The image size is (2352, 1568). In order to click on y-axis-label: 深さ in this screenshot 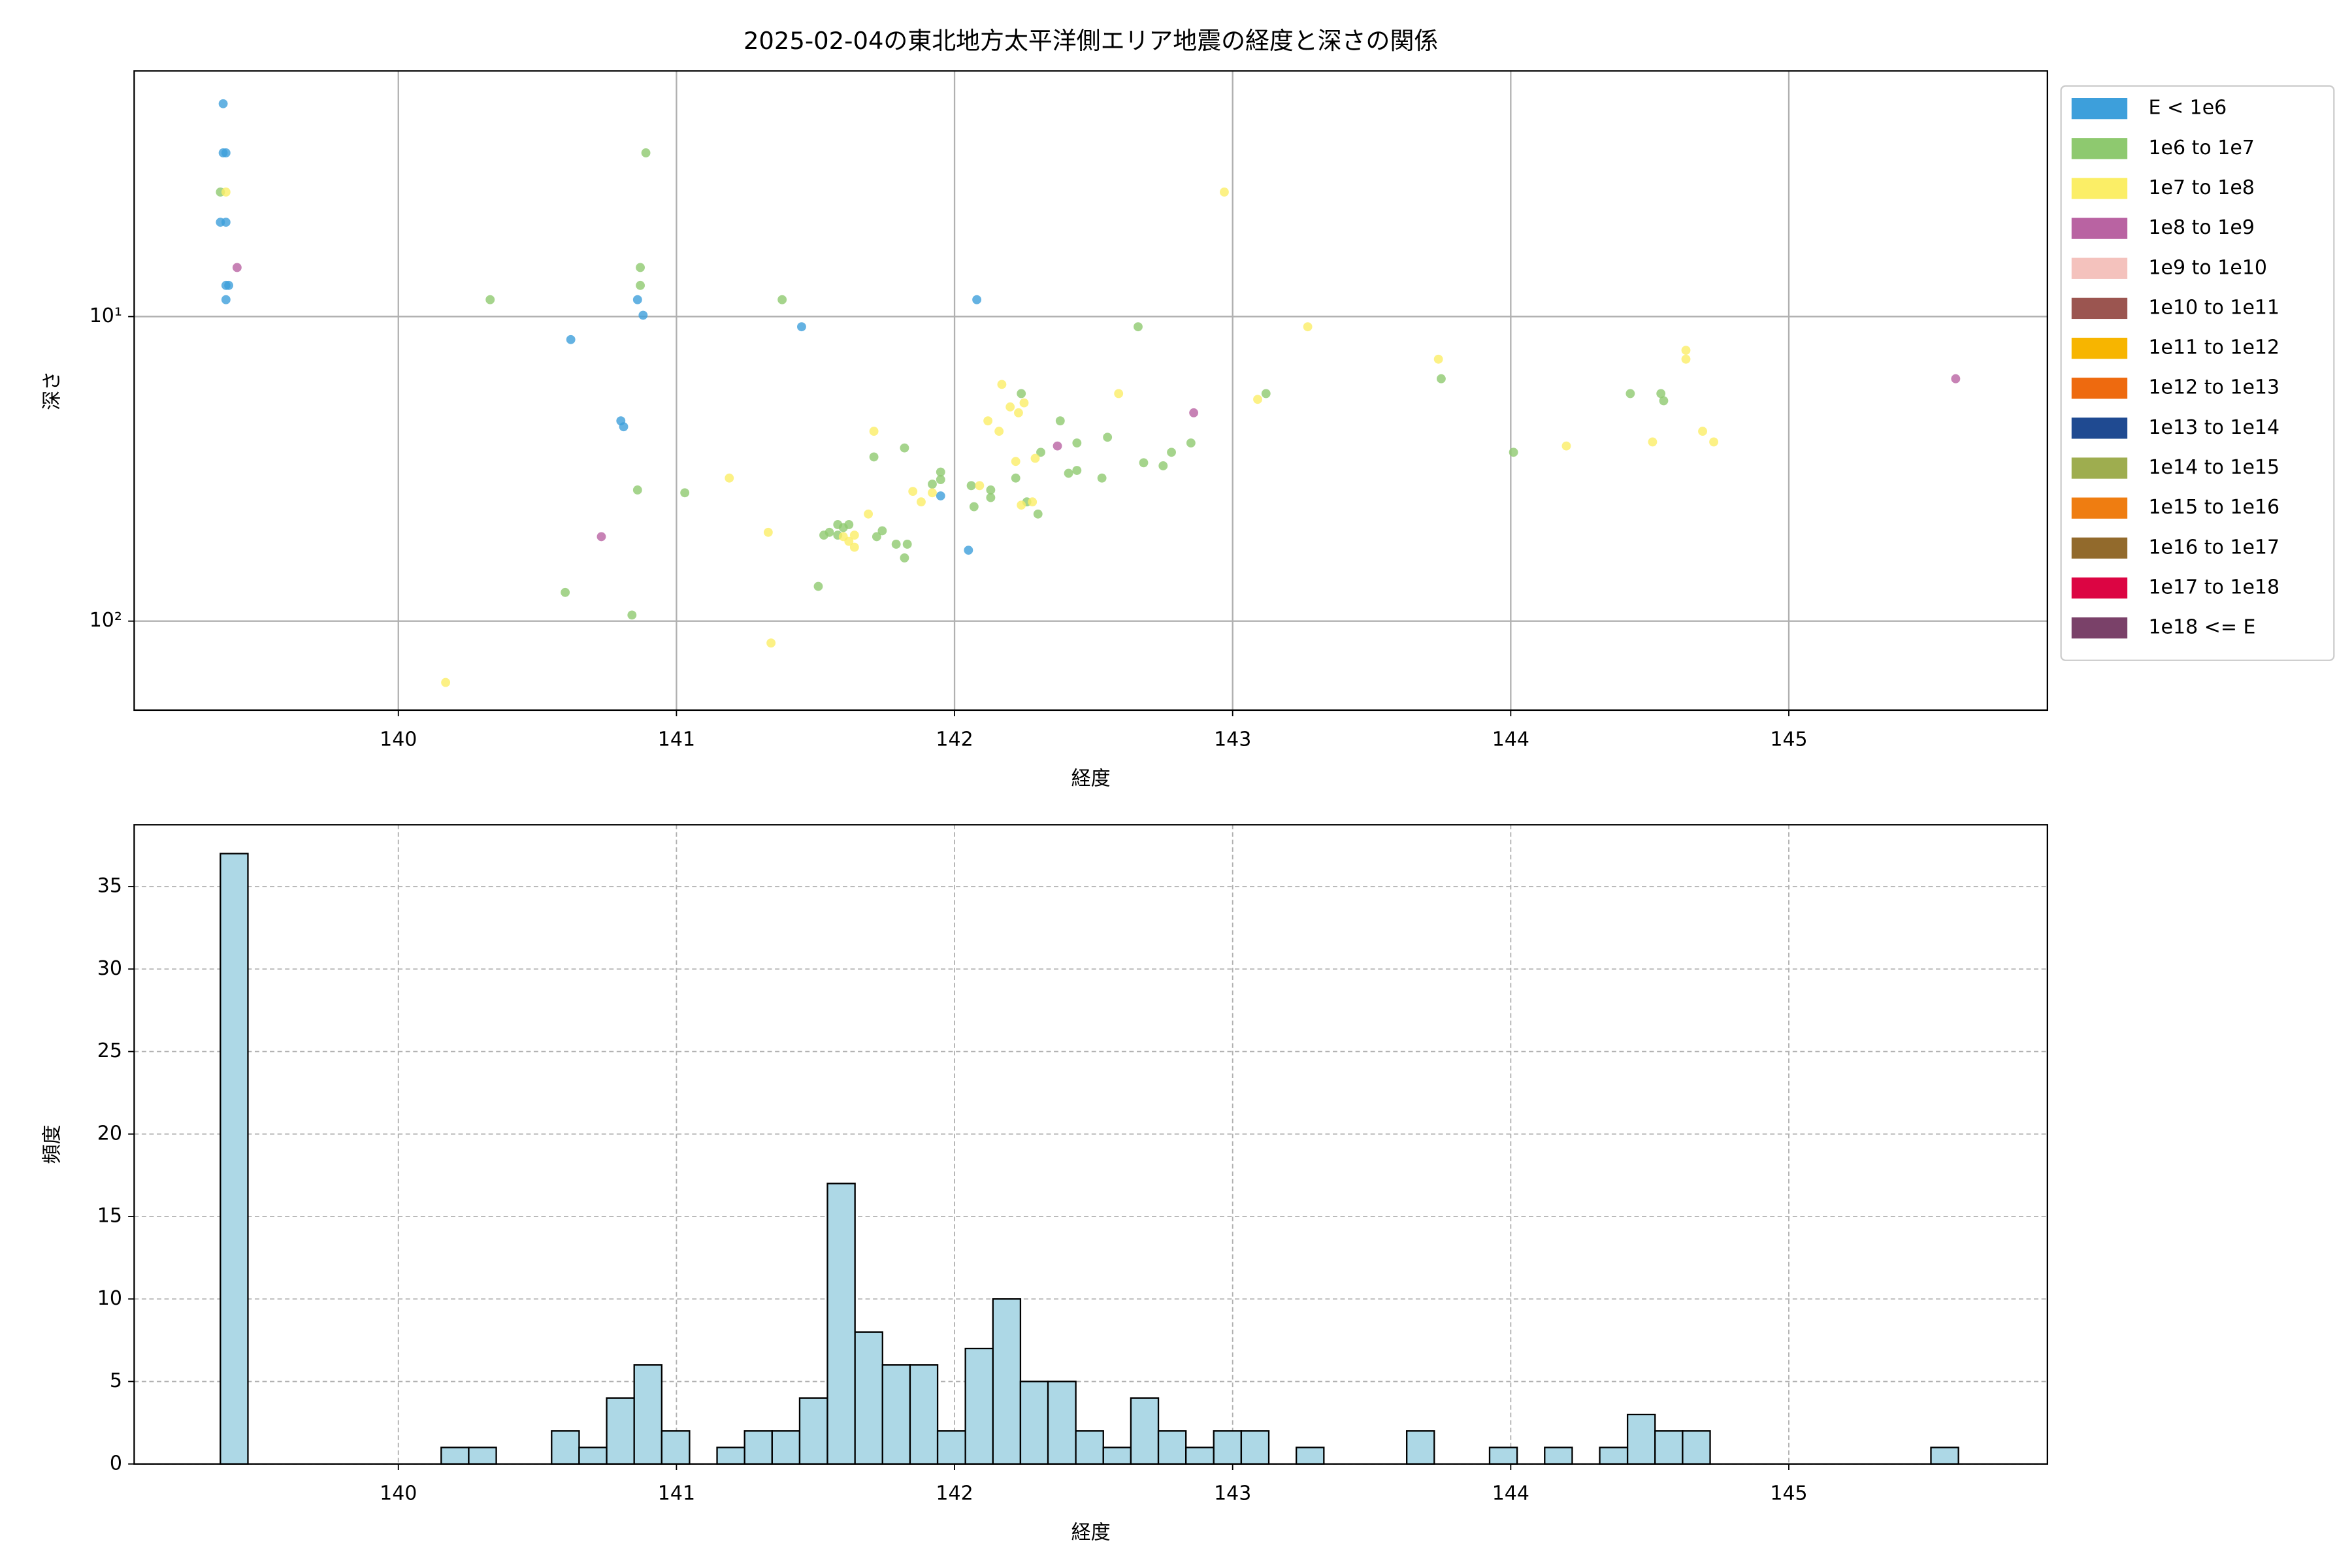, I will do `click(52, 390)`.